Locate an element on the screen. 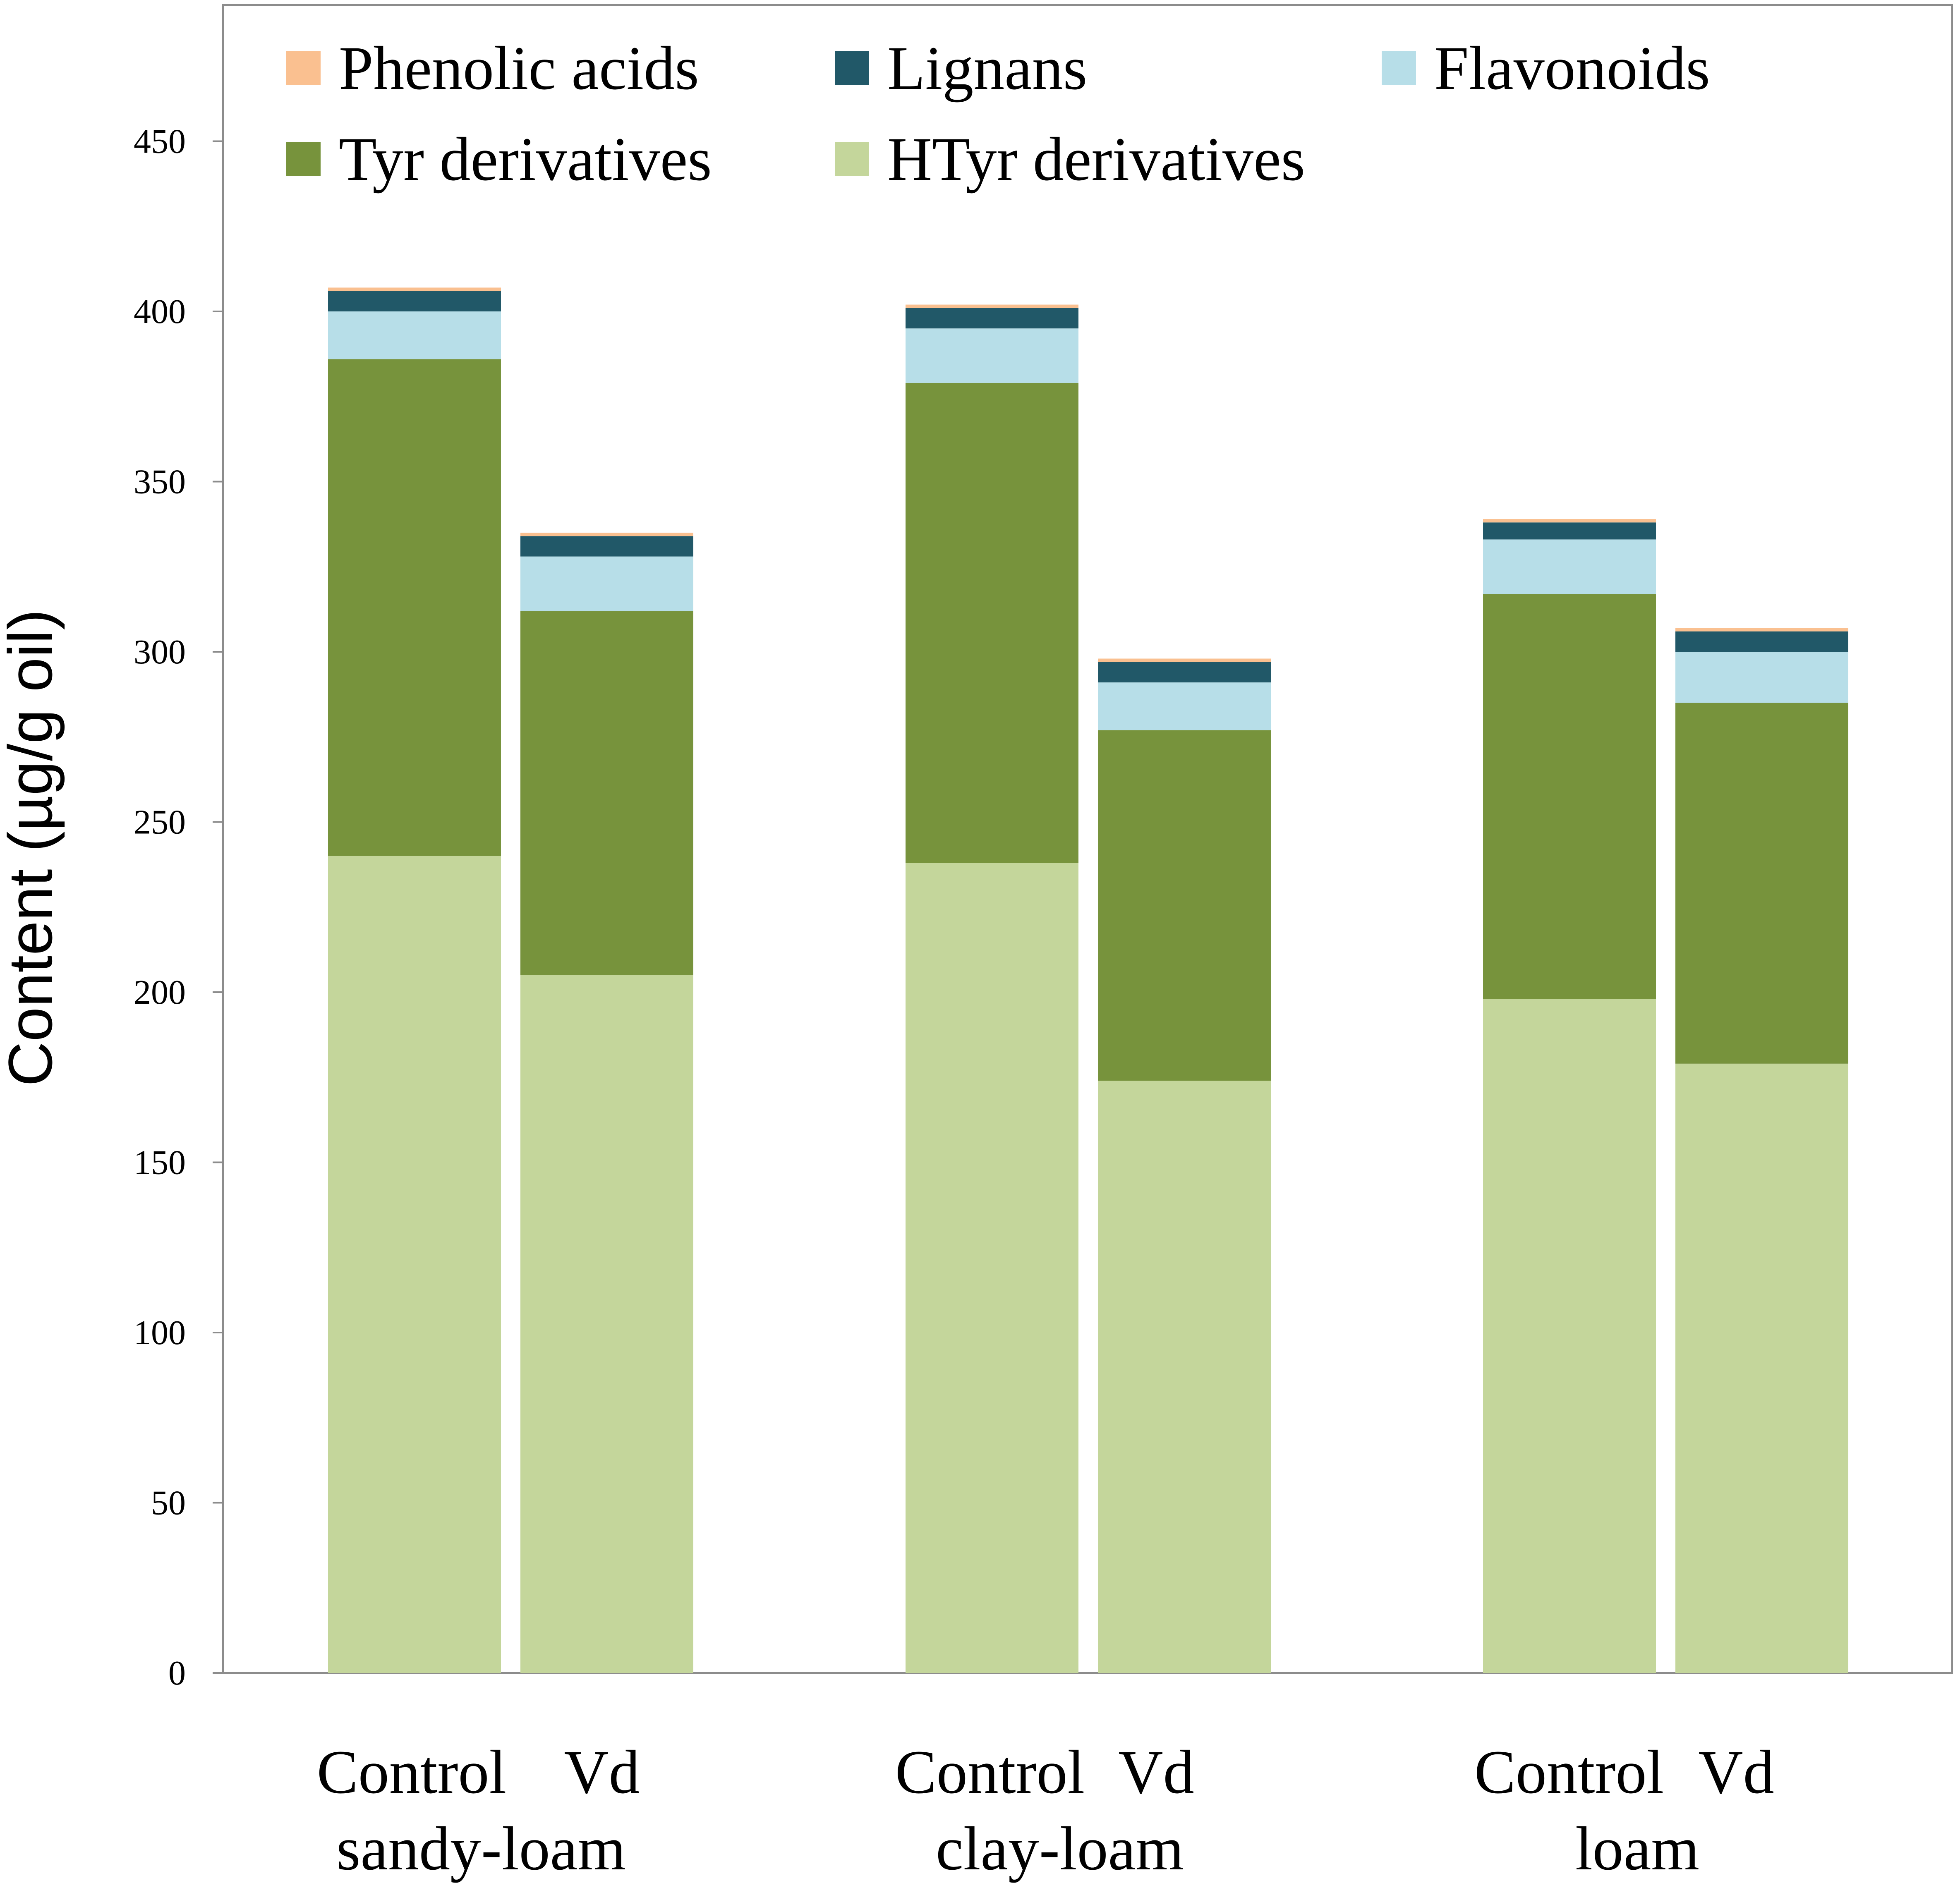  y-tick-label: 350 is located at coordinates (160, 482).